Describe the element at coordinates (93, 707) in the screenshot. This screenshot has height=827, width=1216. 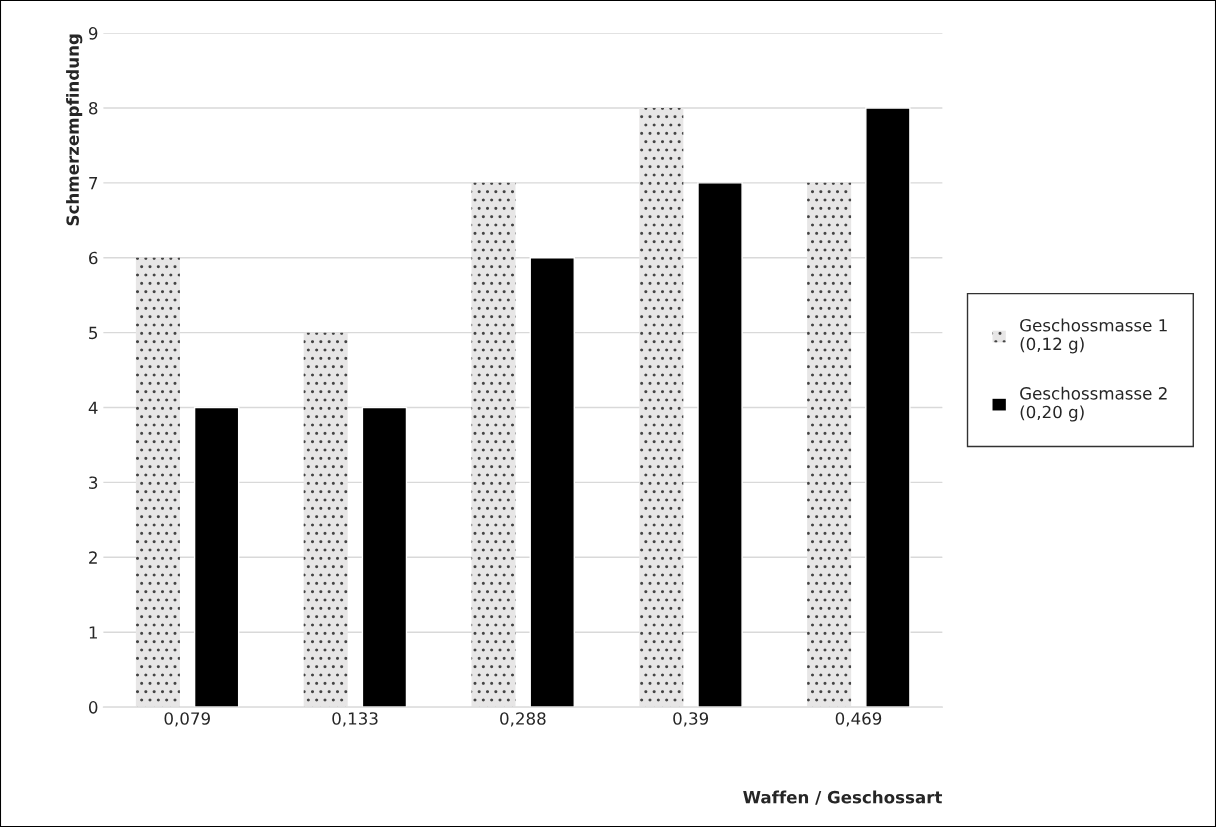
I see `y-tick-label: 0` at that location.